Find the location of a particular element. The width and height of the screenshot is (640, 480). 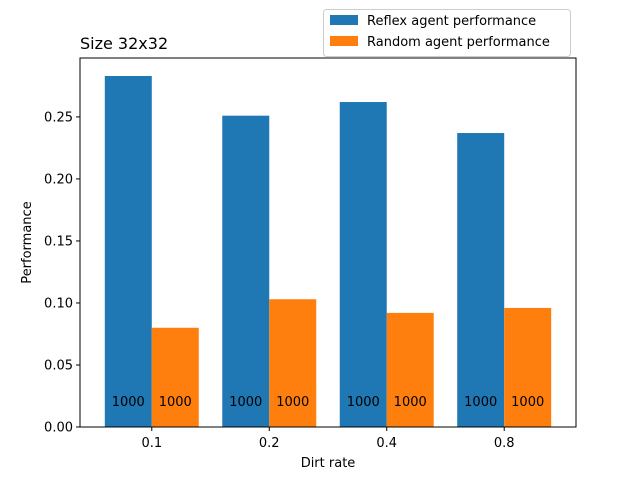

x-tick-label: 0.8 is located at coordinates (504, 443).